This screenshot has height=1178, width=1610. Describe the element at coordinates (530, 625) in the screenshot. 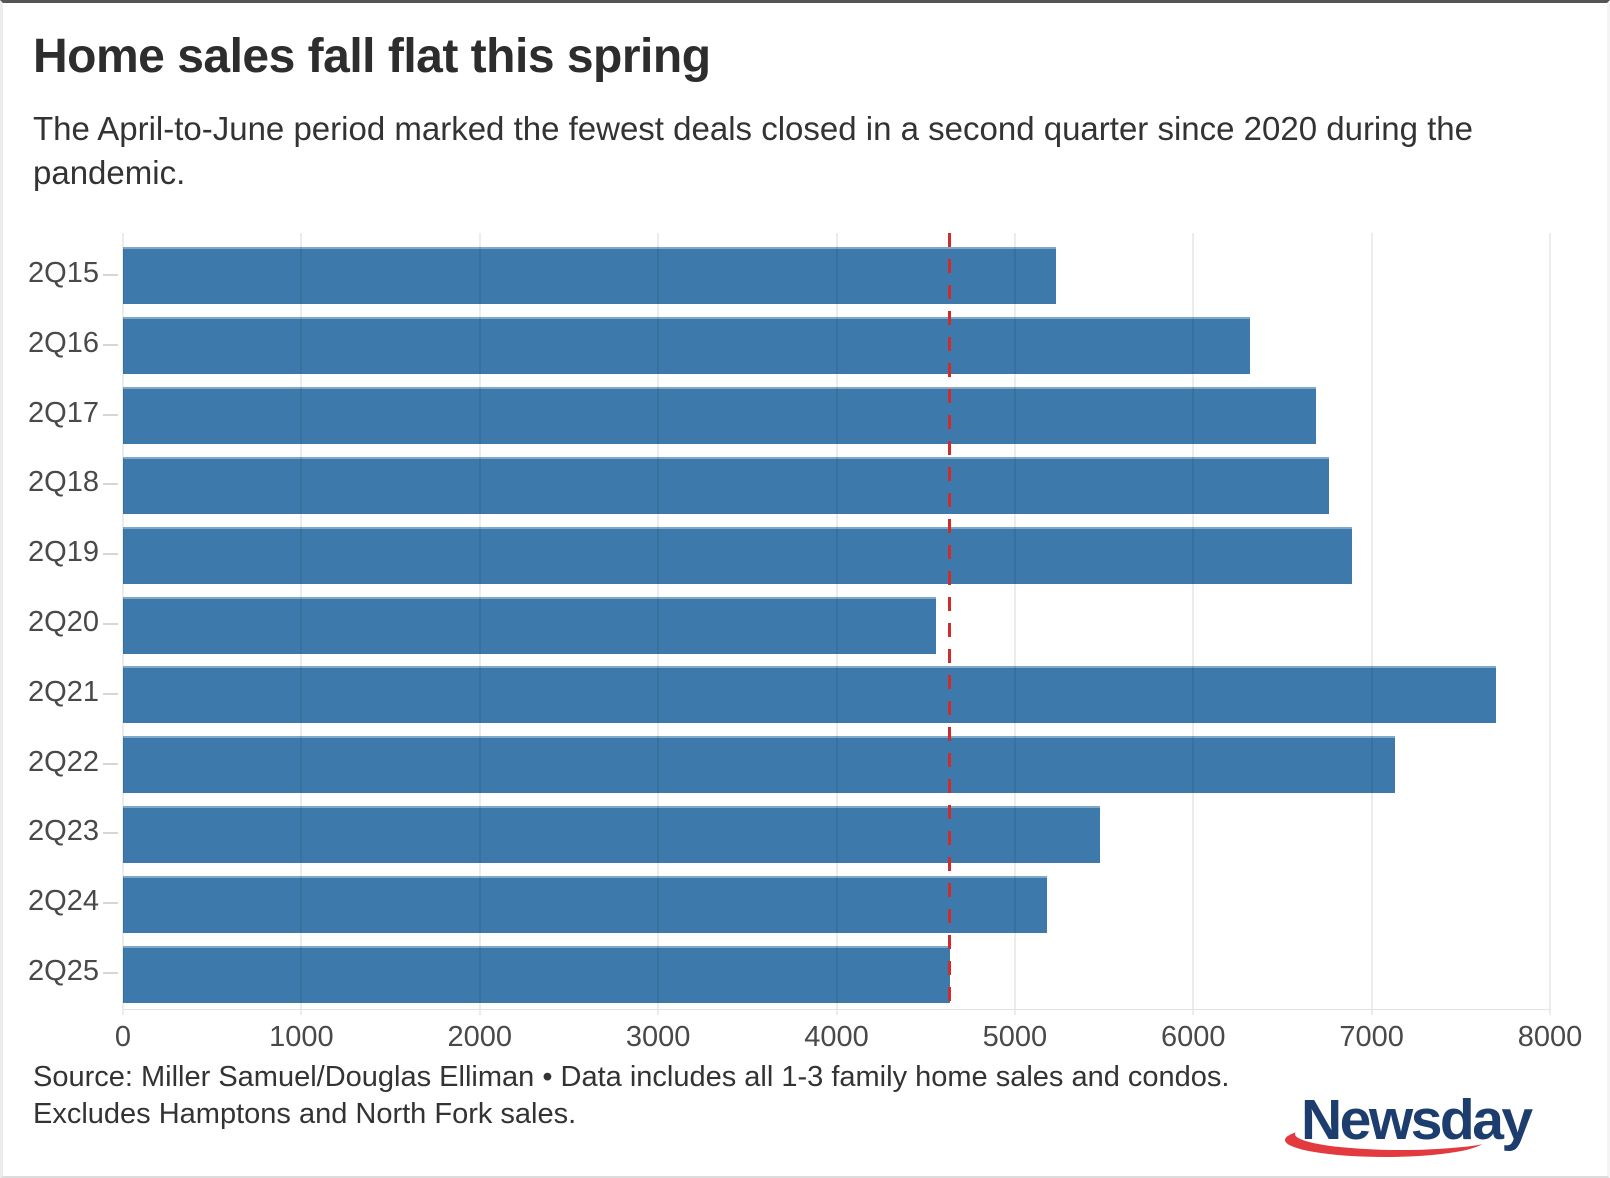

I see `bar-2q20` at that location.